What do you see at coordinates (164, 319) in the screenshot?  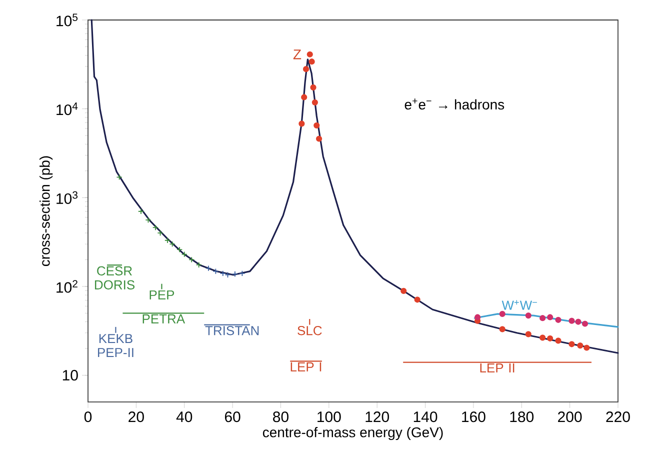 I see `series-label: PETRA` at bounding box center [164, 319].